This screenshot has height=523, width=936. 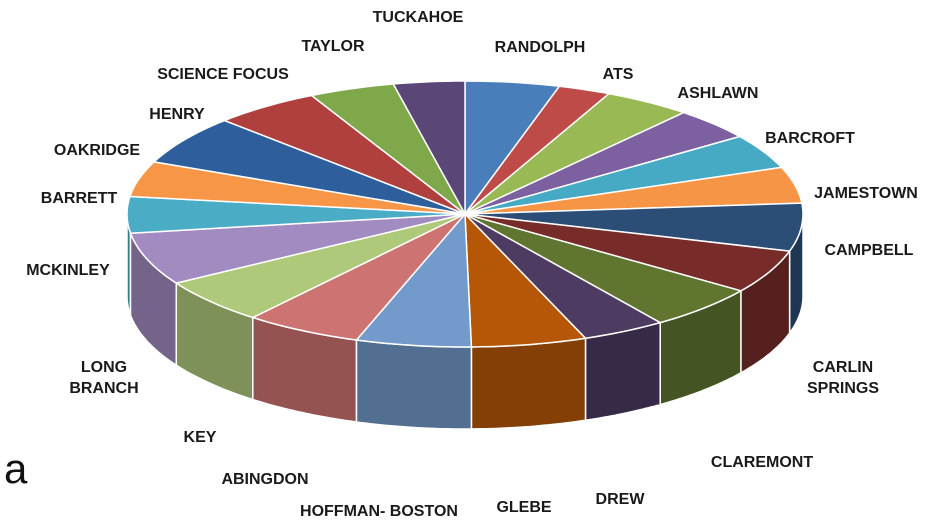 I want to click on pie-slice-tuckahoe, so click(x=429, y=147).